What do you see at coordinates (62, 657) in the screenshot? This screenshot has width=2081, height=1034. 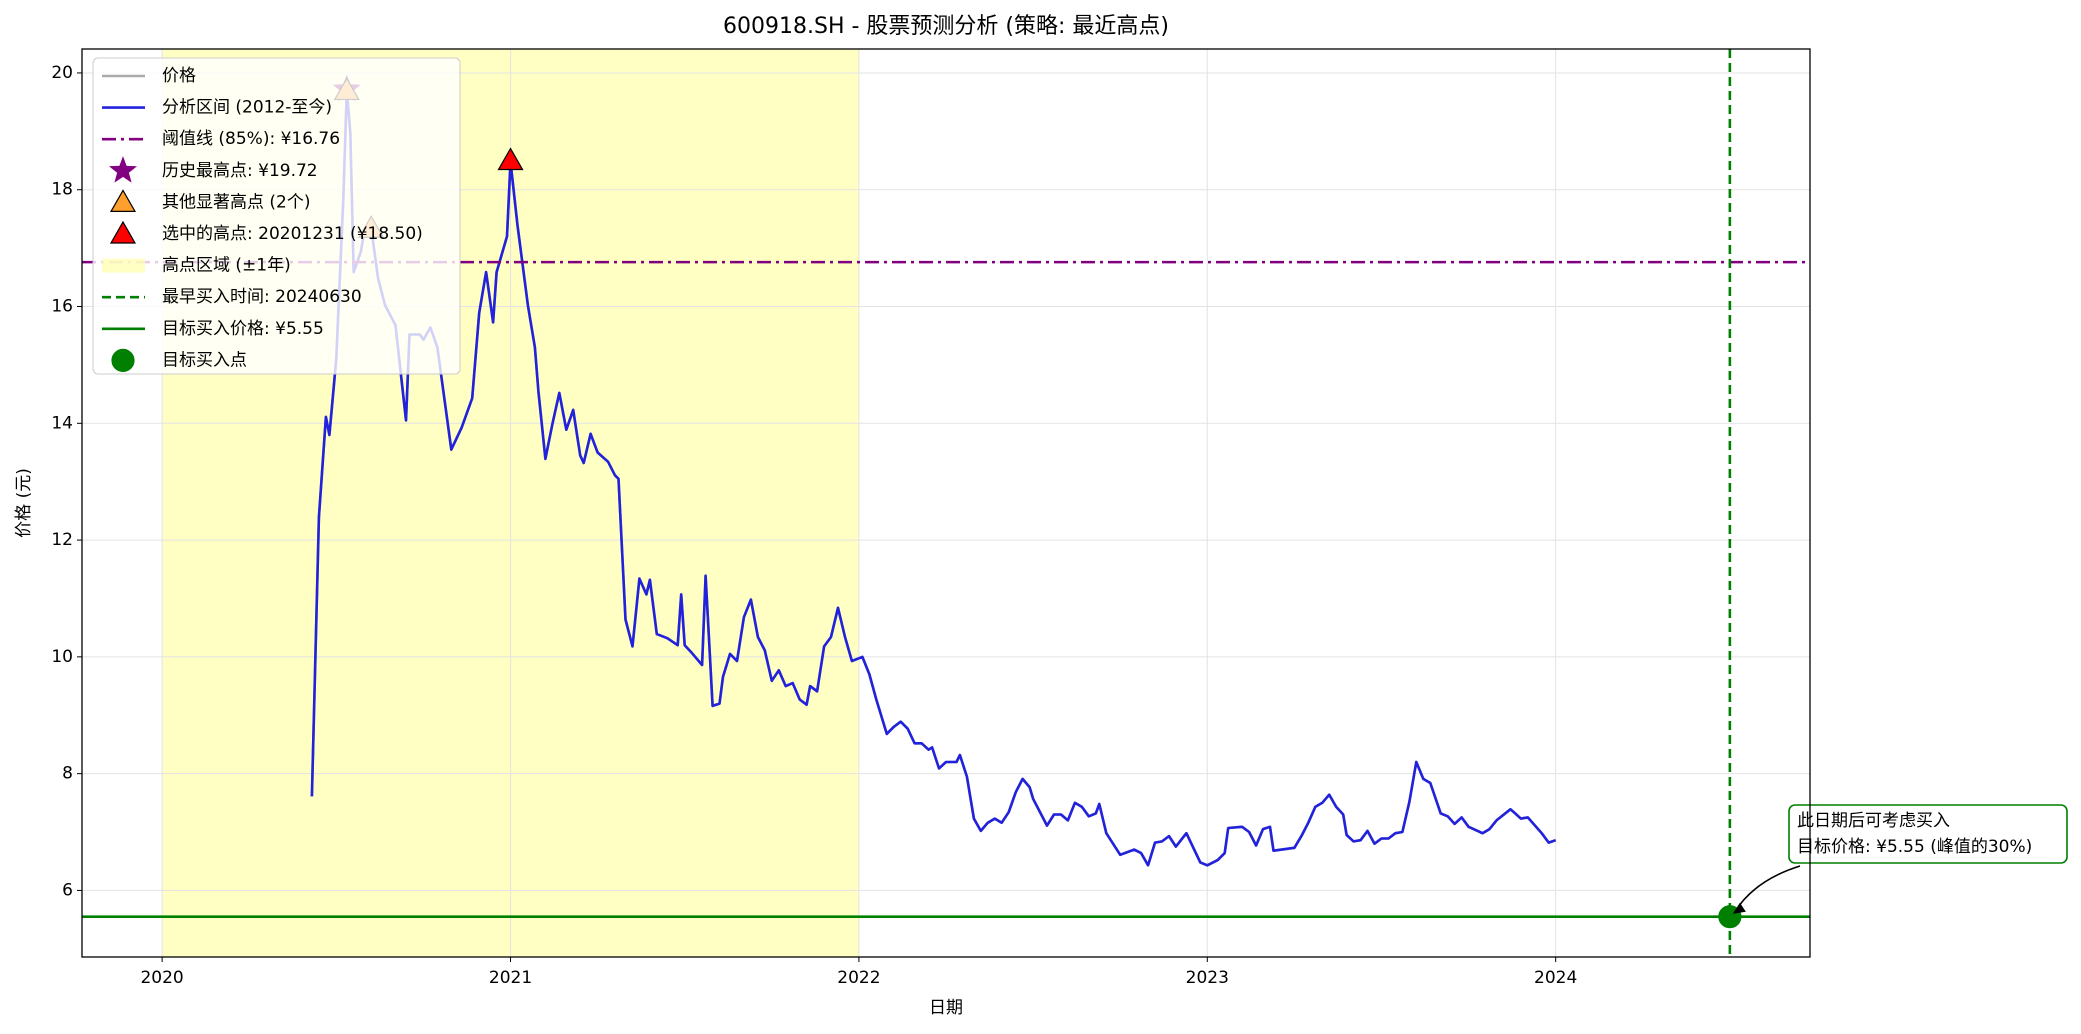 I see `y-tick-label: 10` at bounding box center [62, 657].